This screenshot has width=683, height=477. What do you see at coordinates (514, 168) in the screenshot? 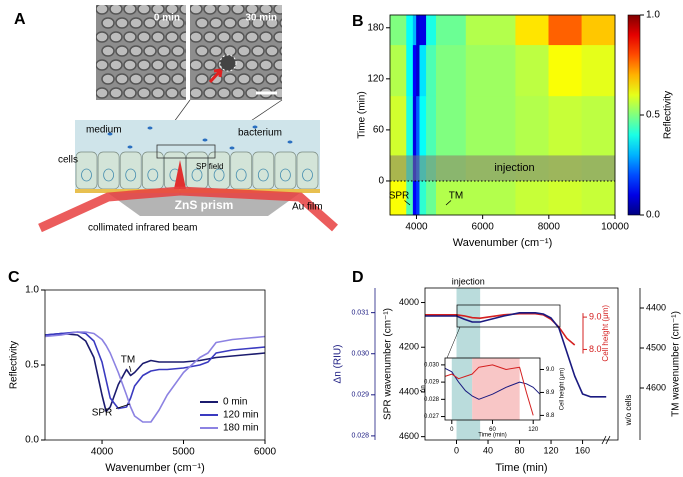
I see `span-label: injection` at bounding box center [514, 168].